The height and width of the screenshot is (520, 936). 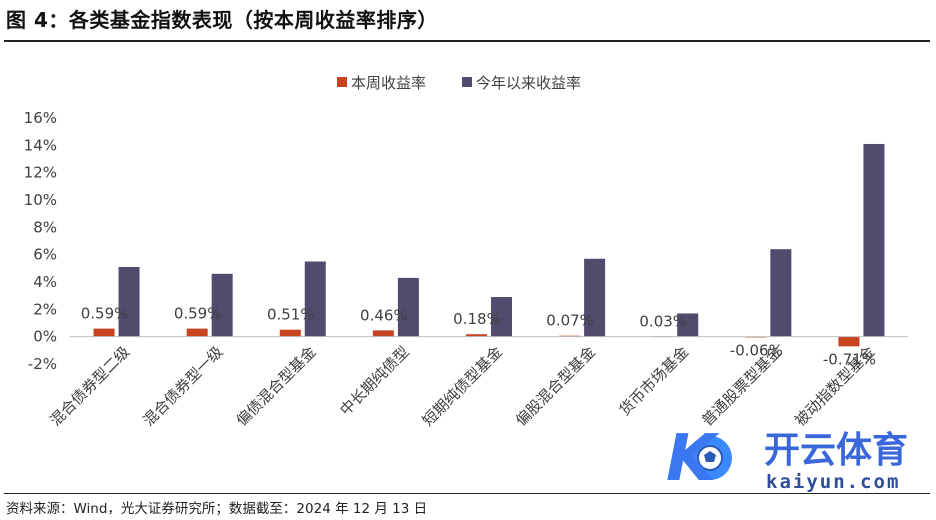 I want to click on title-divider, so click(x=467, y=41).